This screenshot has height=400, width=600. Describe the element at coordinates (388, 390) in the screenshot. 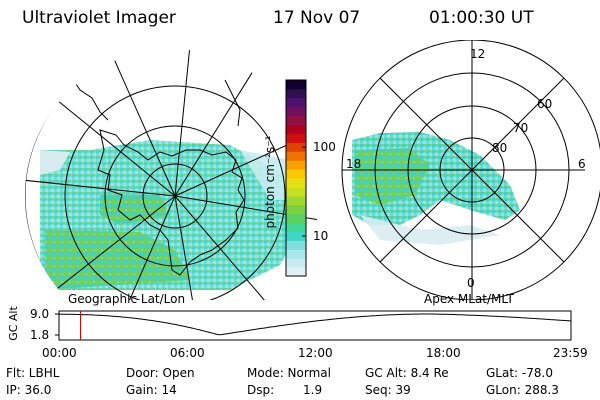

I see `info-seq: Seq: 39` at that location.